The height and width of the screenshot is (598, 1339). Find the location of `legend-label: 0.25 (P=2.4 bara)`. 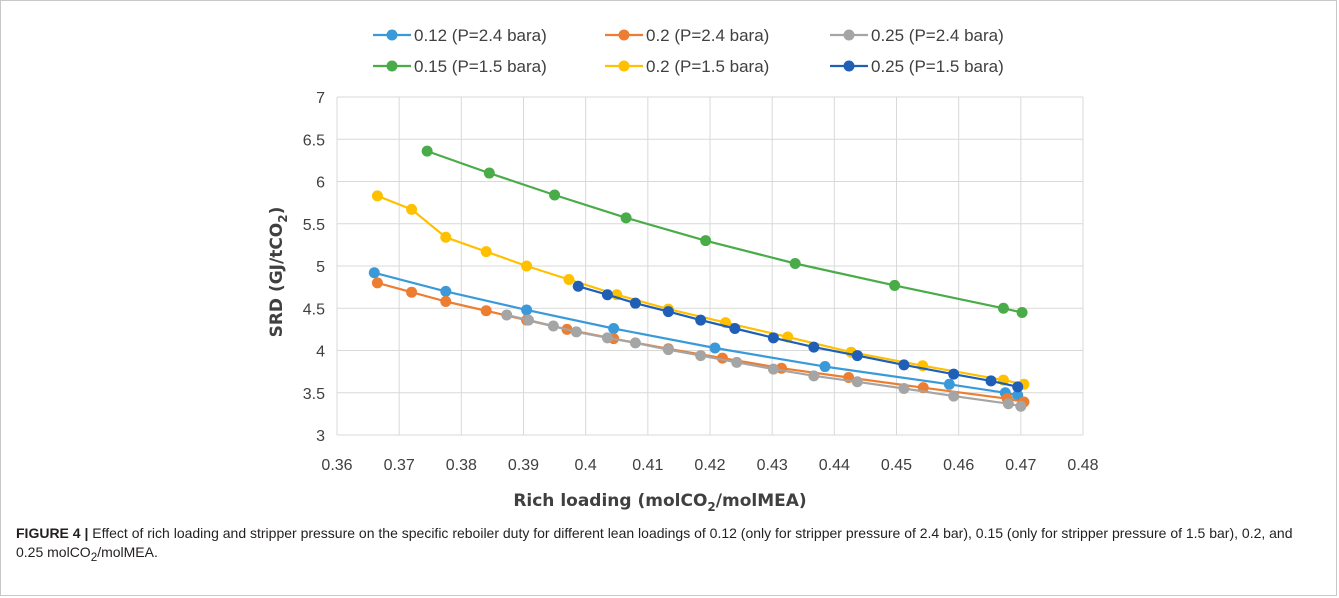

legend-label: 0.25 (P=2.4 bara) is located at coordinates (937, 35).